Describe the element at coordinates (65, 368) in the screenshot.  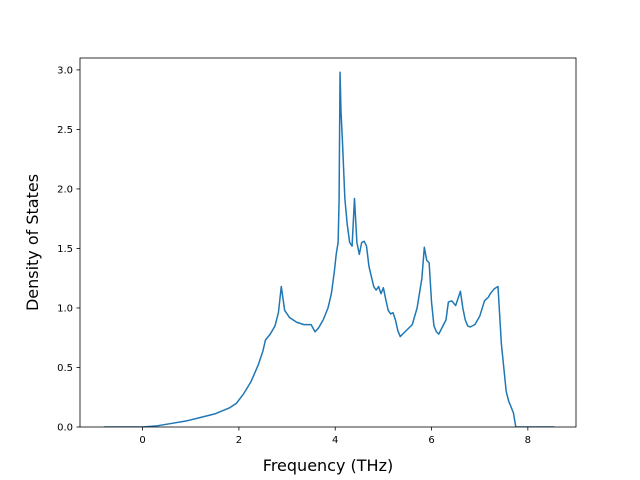
I see `y-tick-label: 0.5` at that location.